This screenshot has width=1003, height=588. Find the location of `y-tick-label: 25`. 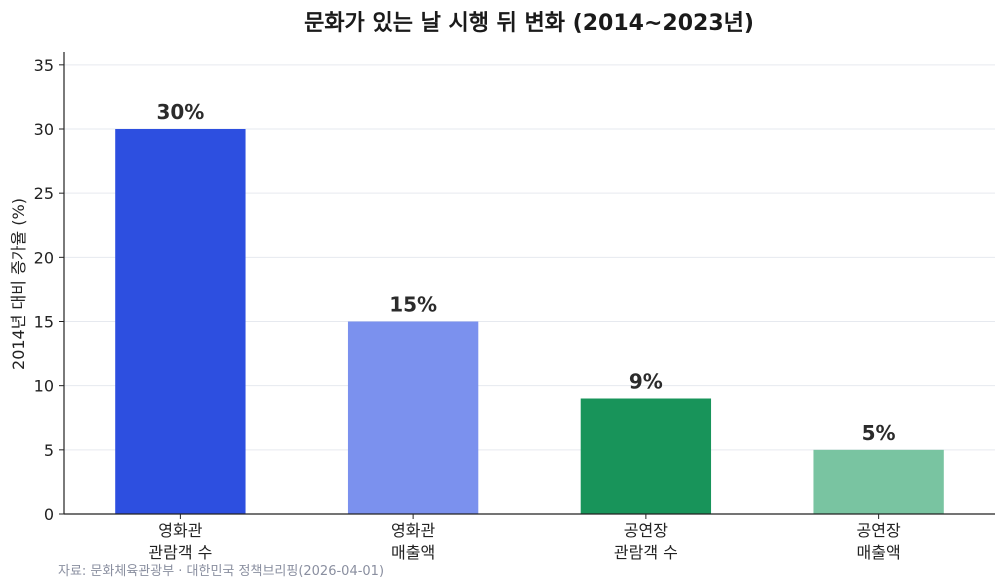

y-tick-label: 25 is located at coordinates (44, 193).